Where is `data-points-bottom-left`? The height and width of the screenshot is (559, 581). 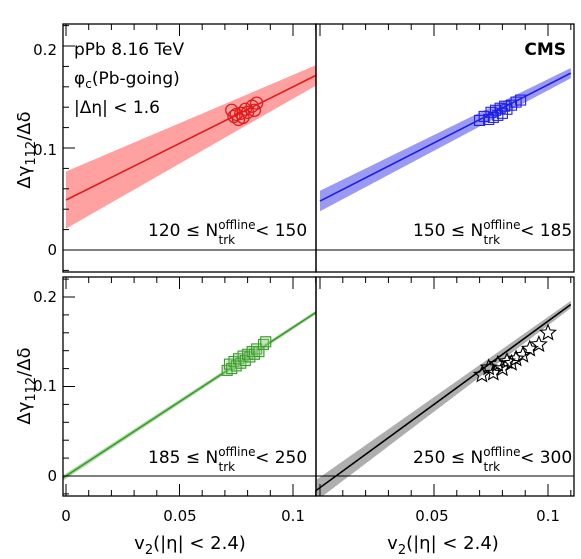 data-points-bottom-left is located at coordinates (246, 356).